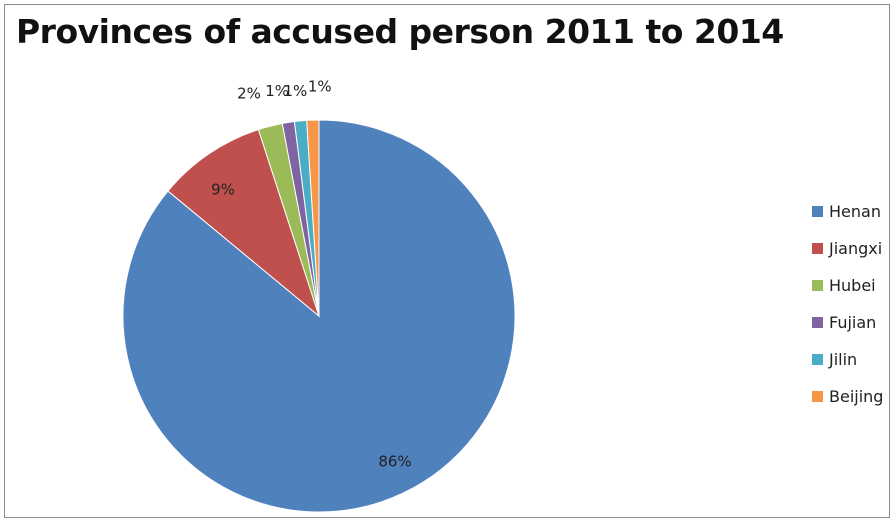 This screenshot has width=896, height=524. Describe the element at coordinates (223, 190) in the screenshot. I see `data-label-jiangxi: 9%` at that location.